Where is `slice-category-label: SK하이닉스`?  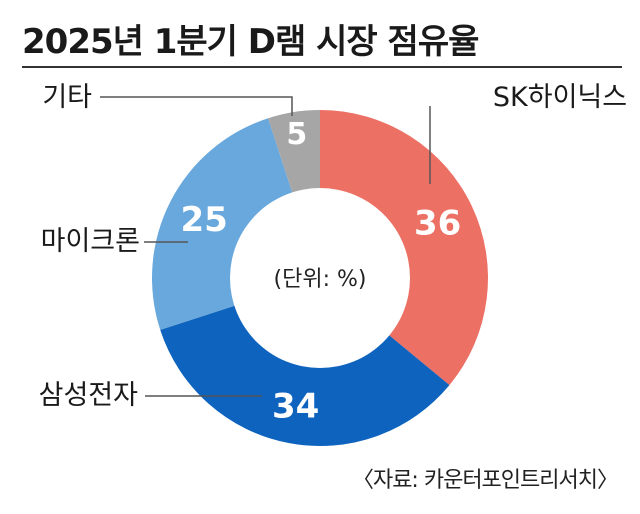 slice-category-label: SK하이닉스 is located at coordinates (560, 97).